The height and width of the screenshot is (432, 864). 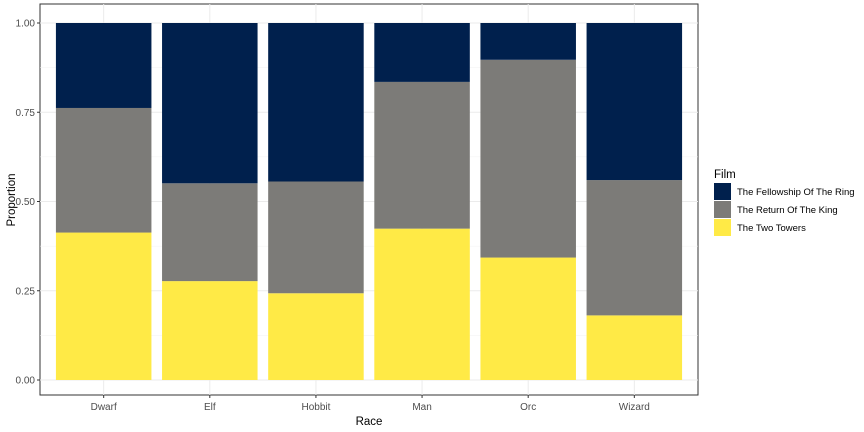 What do you see at coordinates (26, 113) in the screenshot?
I see `y-tick-label: 0.75` at bounding box center [26, 113].